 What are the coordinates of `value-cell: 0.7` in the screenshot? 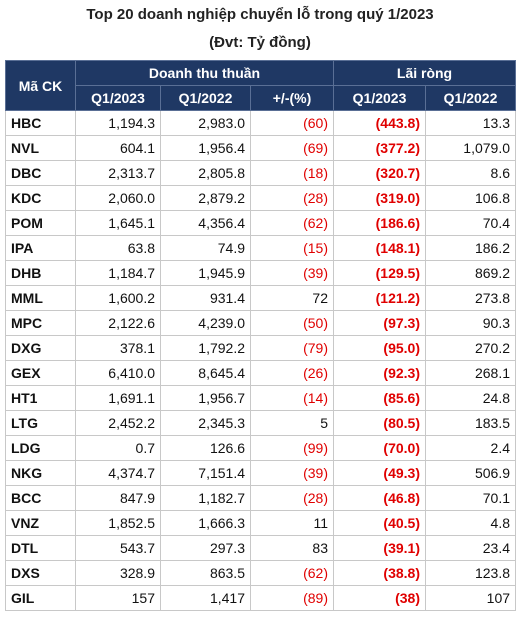 It's located at (118, 448).